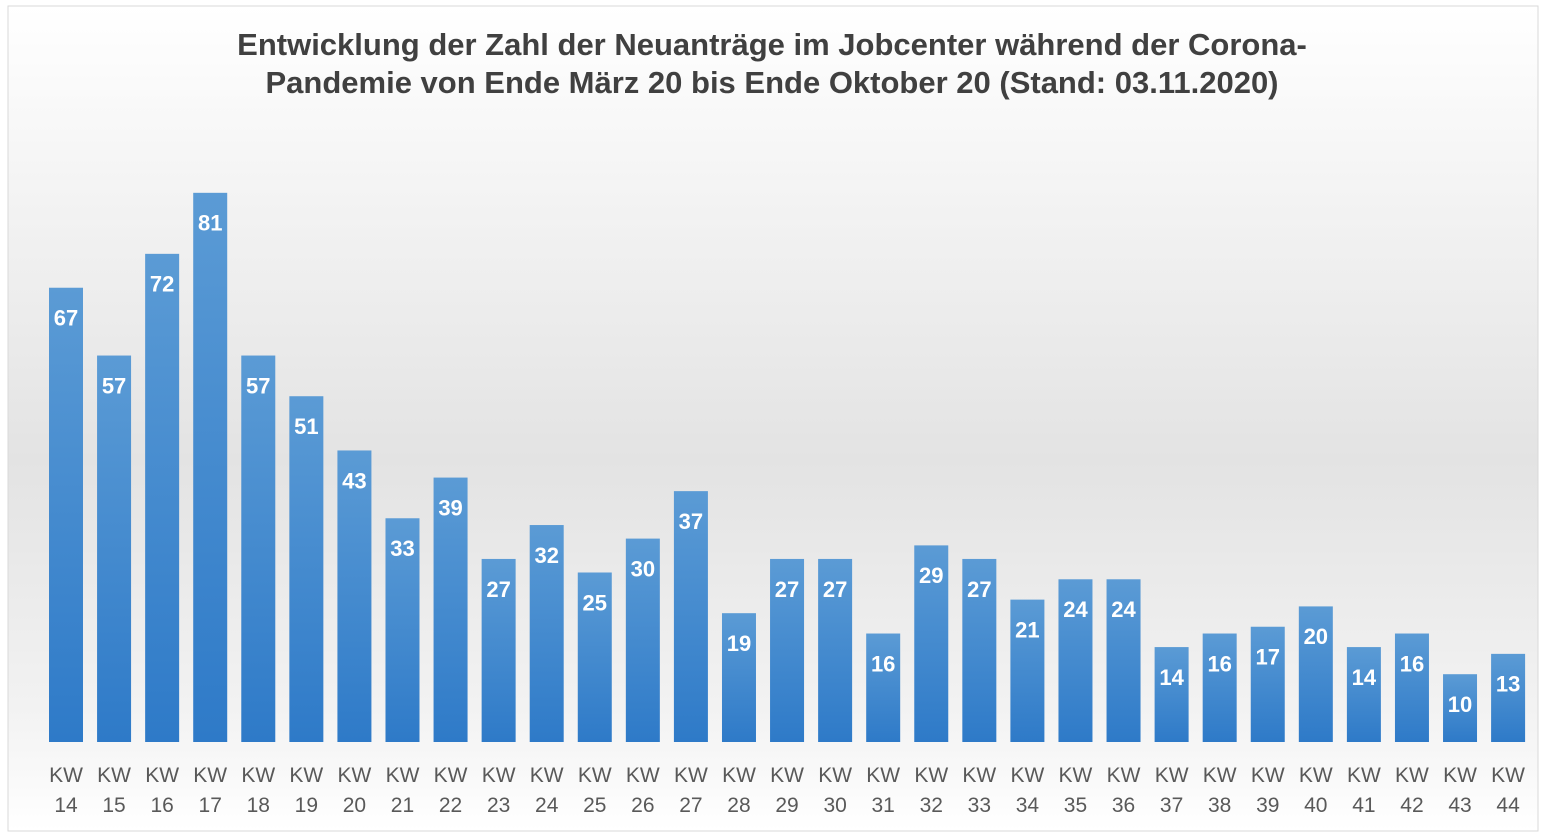 The image size is (1544, 833). Describe the element at coordinates (114, 790) in the screenshot. I see `x-tick-label: KW 15` at that location.